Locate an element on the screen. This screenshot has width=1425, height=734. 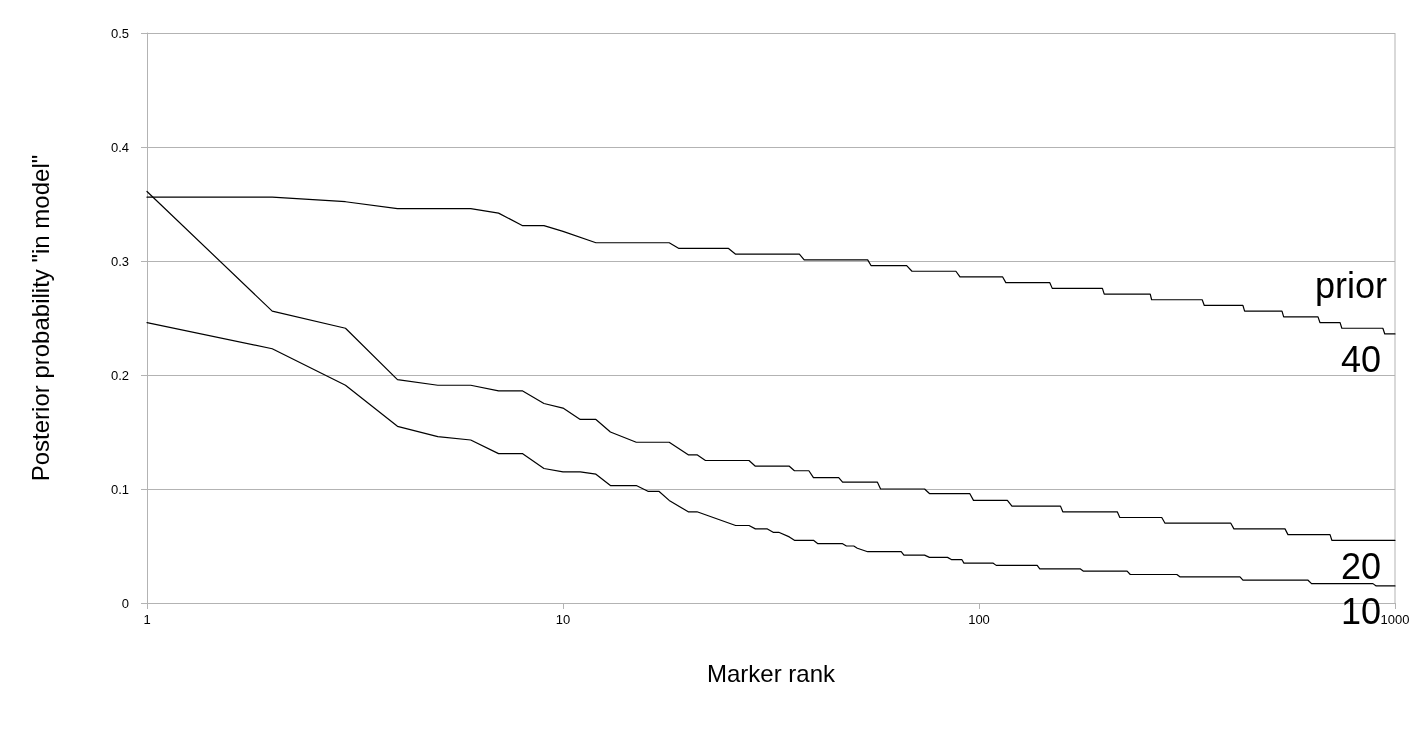
x-tick-label: 1000 is located at coordinates (1395, 619).